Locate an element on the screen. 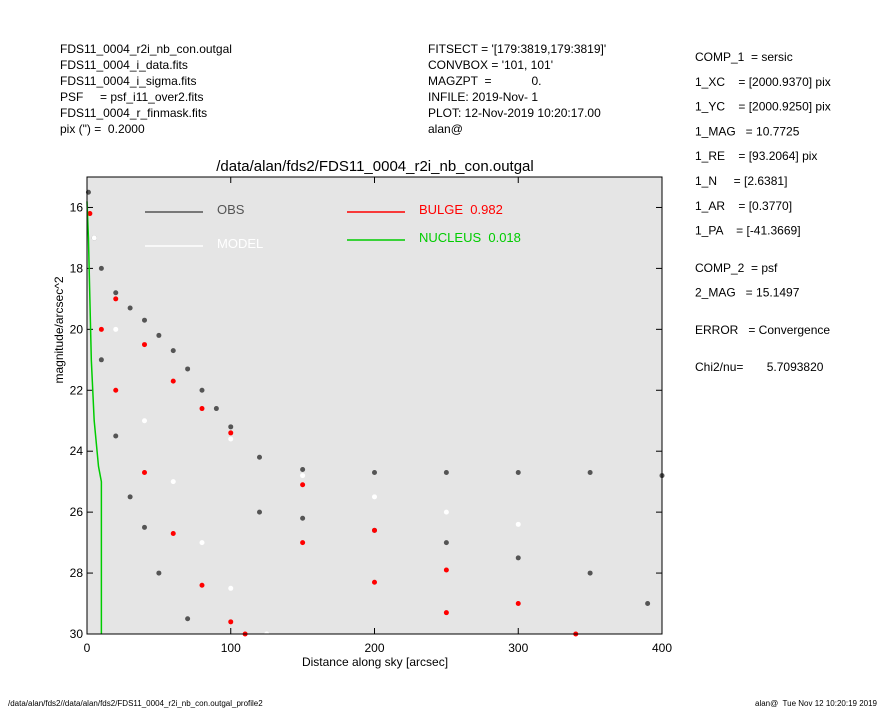  x-tick-label: 400 is located at coordinates (662, 648).